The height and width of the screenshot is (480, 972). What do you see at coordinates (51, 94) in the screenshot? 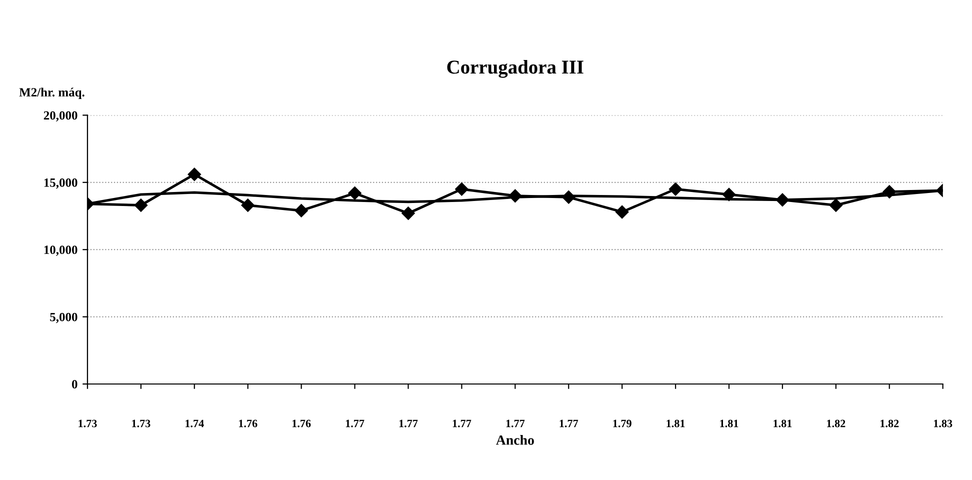
I see `y-axis-title: M2/hr. máq.` at bounding box center [51, 94].